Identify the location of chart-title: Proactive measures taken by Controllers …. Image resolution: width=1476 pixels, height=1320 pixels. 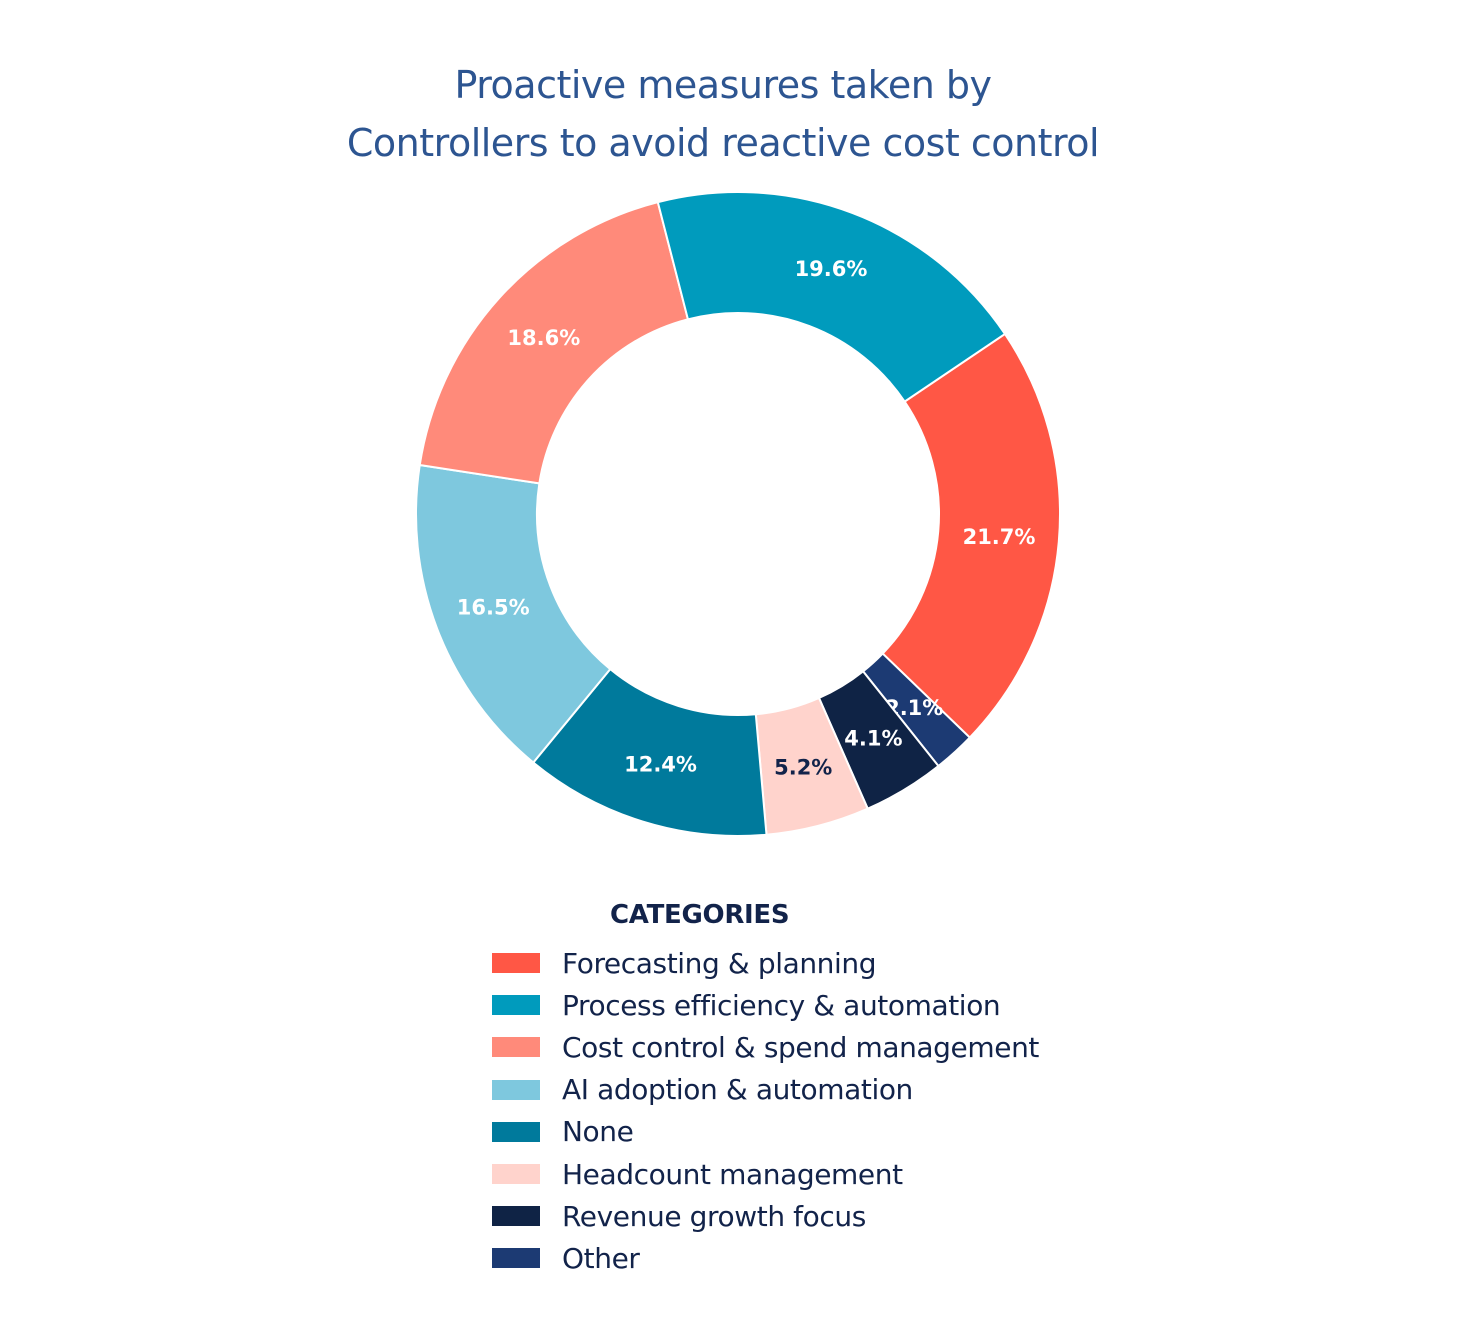
(723, 114).